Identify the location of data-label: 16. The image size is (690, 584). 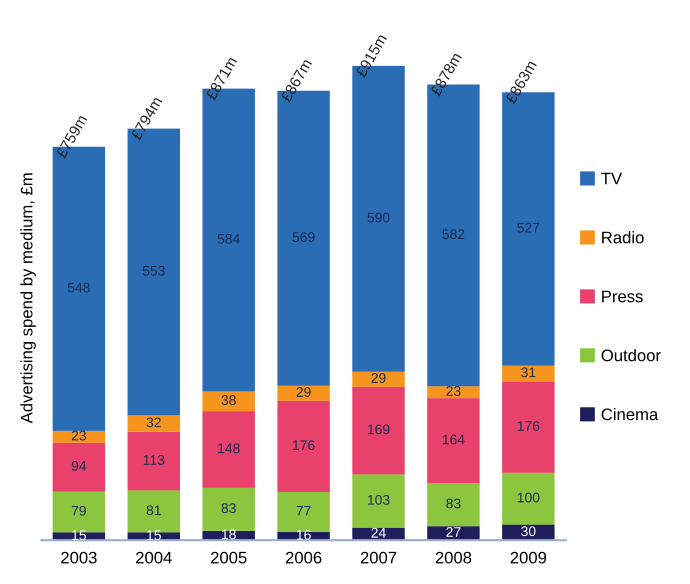
(303, 535).